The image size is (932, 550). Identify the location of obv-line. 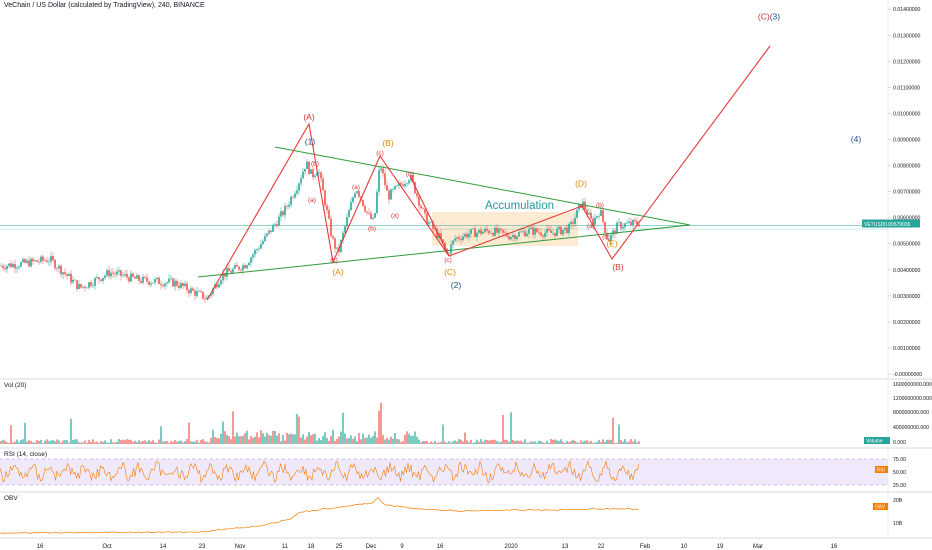
(319, 515).